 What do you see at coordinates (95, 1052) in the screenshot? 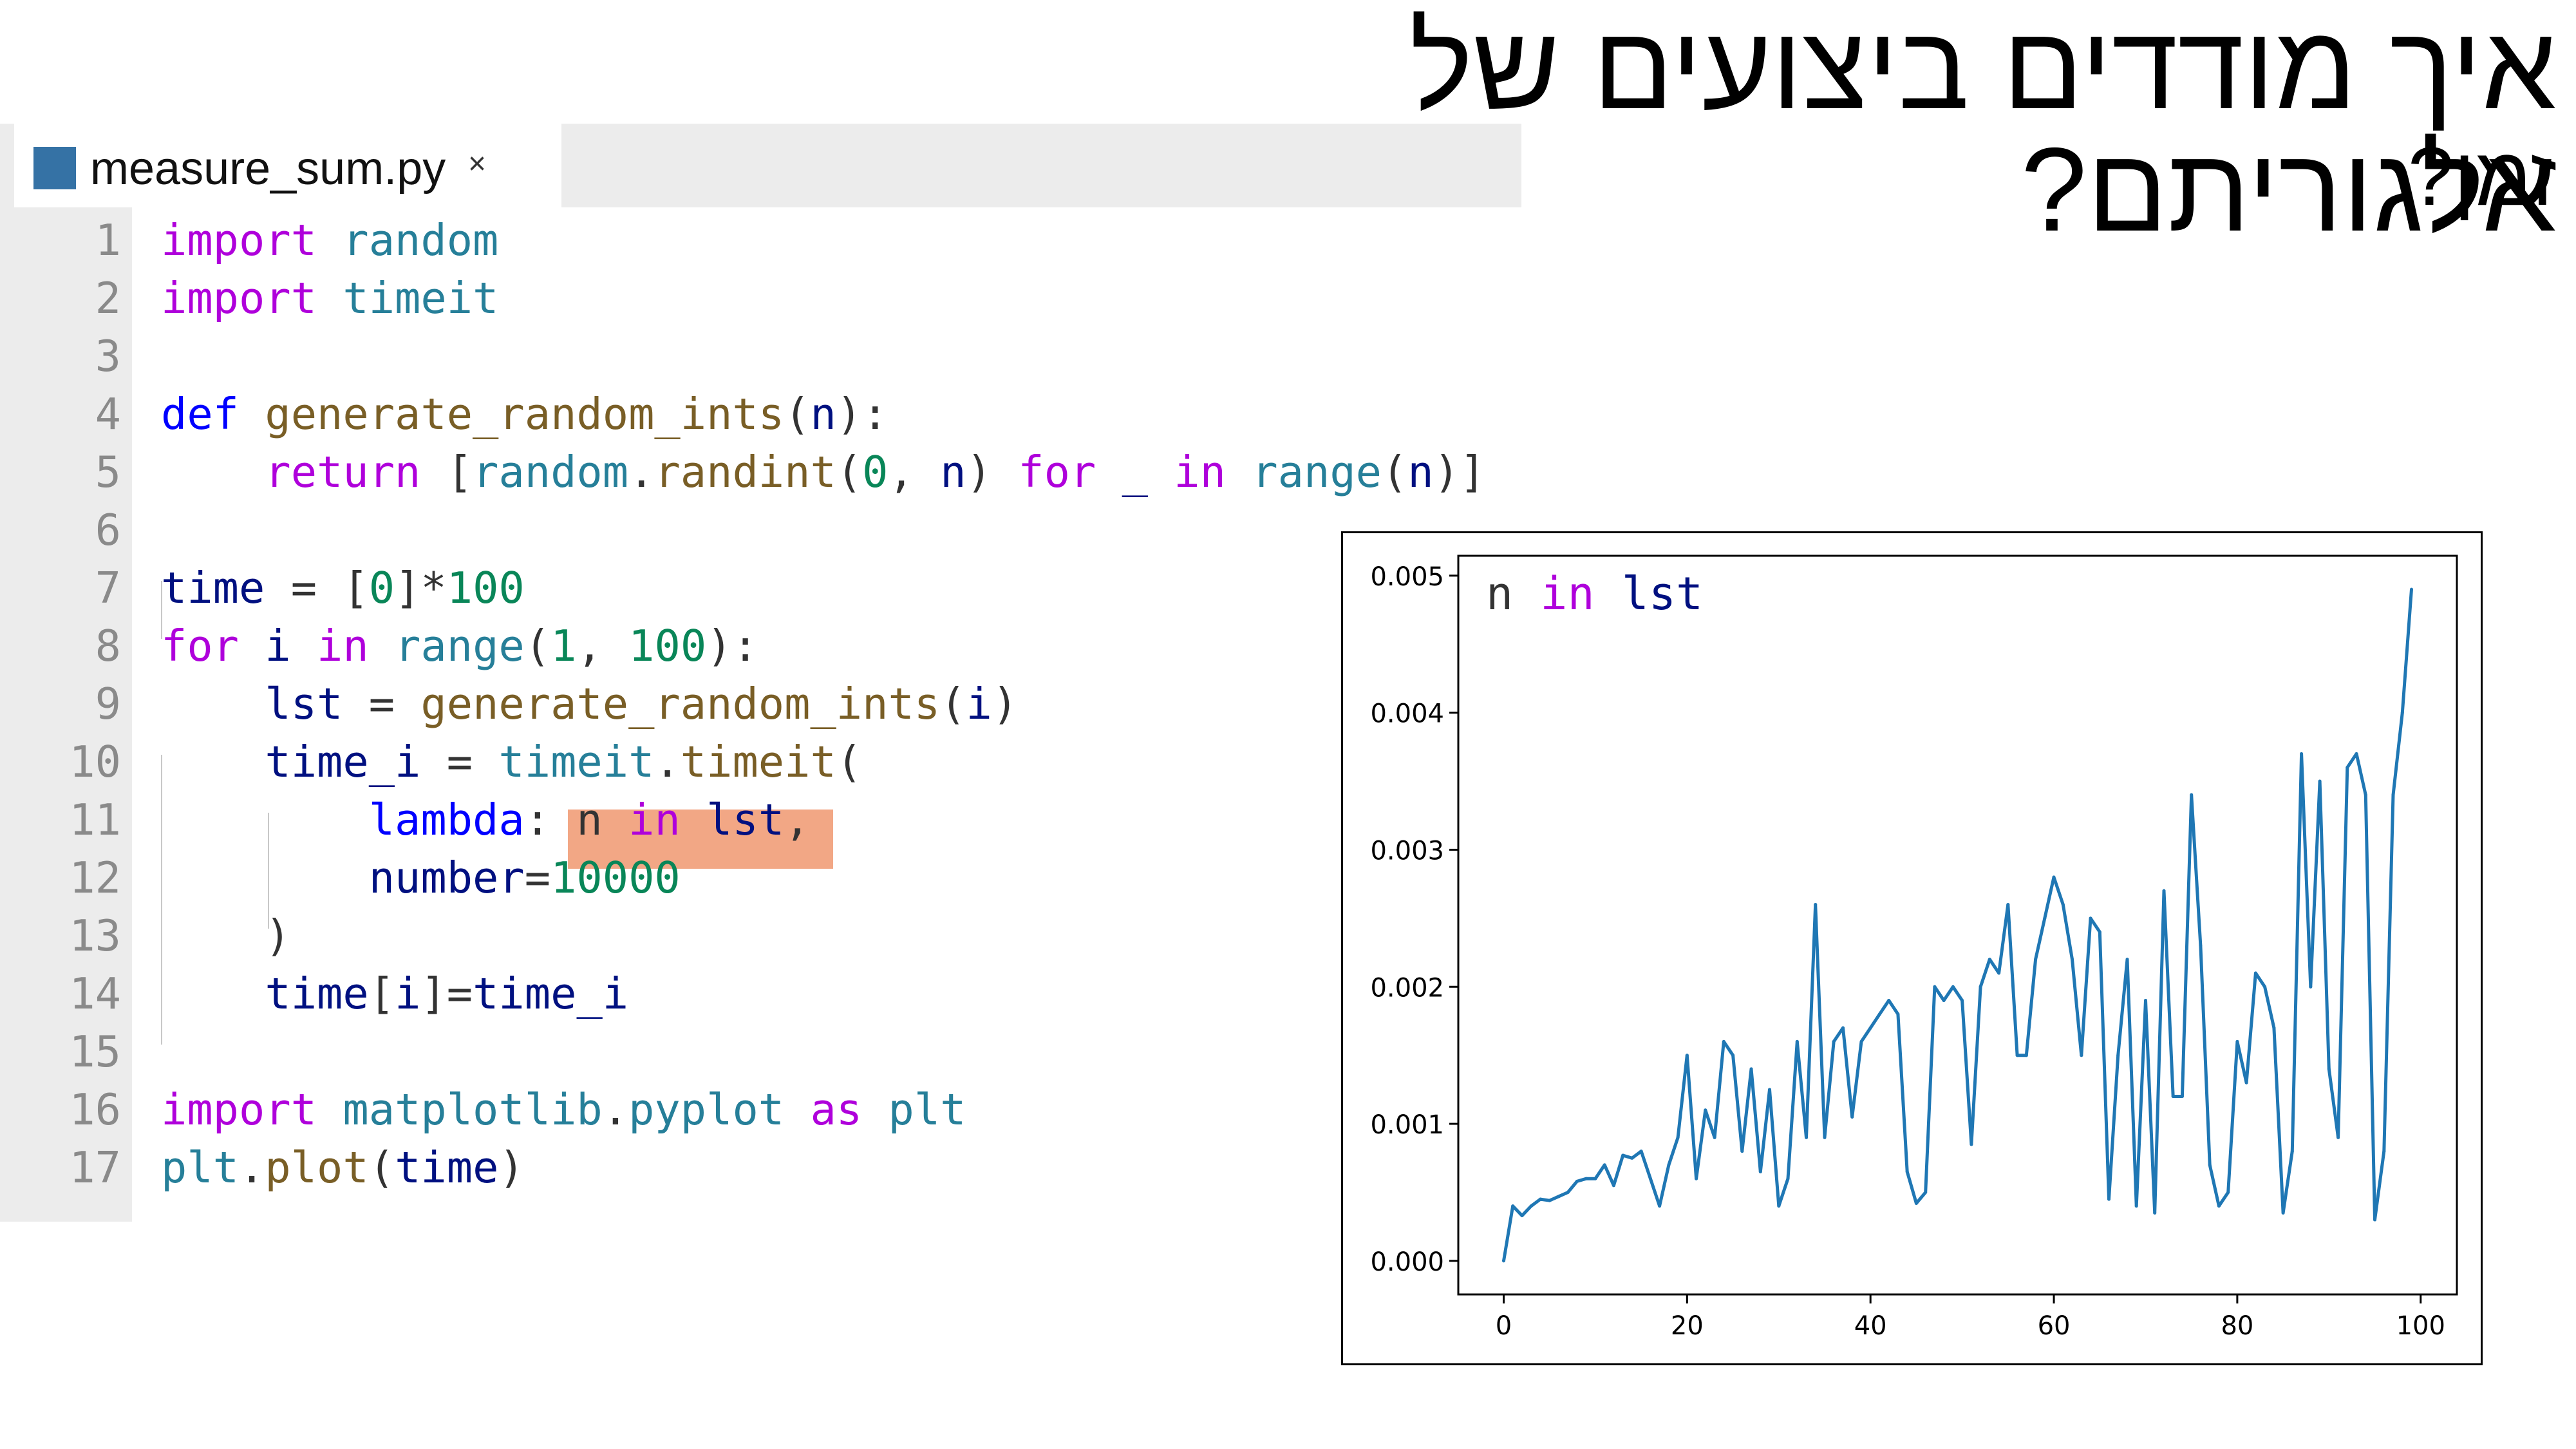
I see `line-number: 15` at bounding box center [95, 1052].